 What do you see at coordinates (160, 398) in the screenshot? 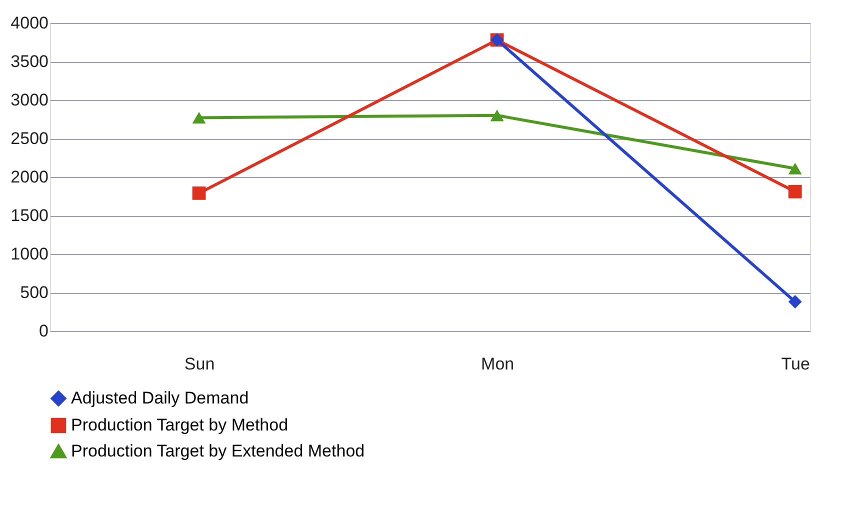
I see `legend-label: Adjusted Daily Demand` at bounding box center [160, 398].